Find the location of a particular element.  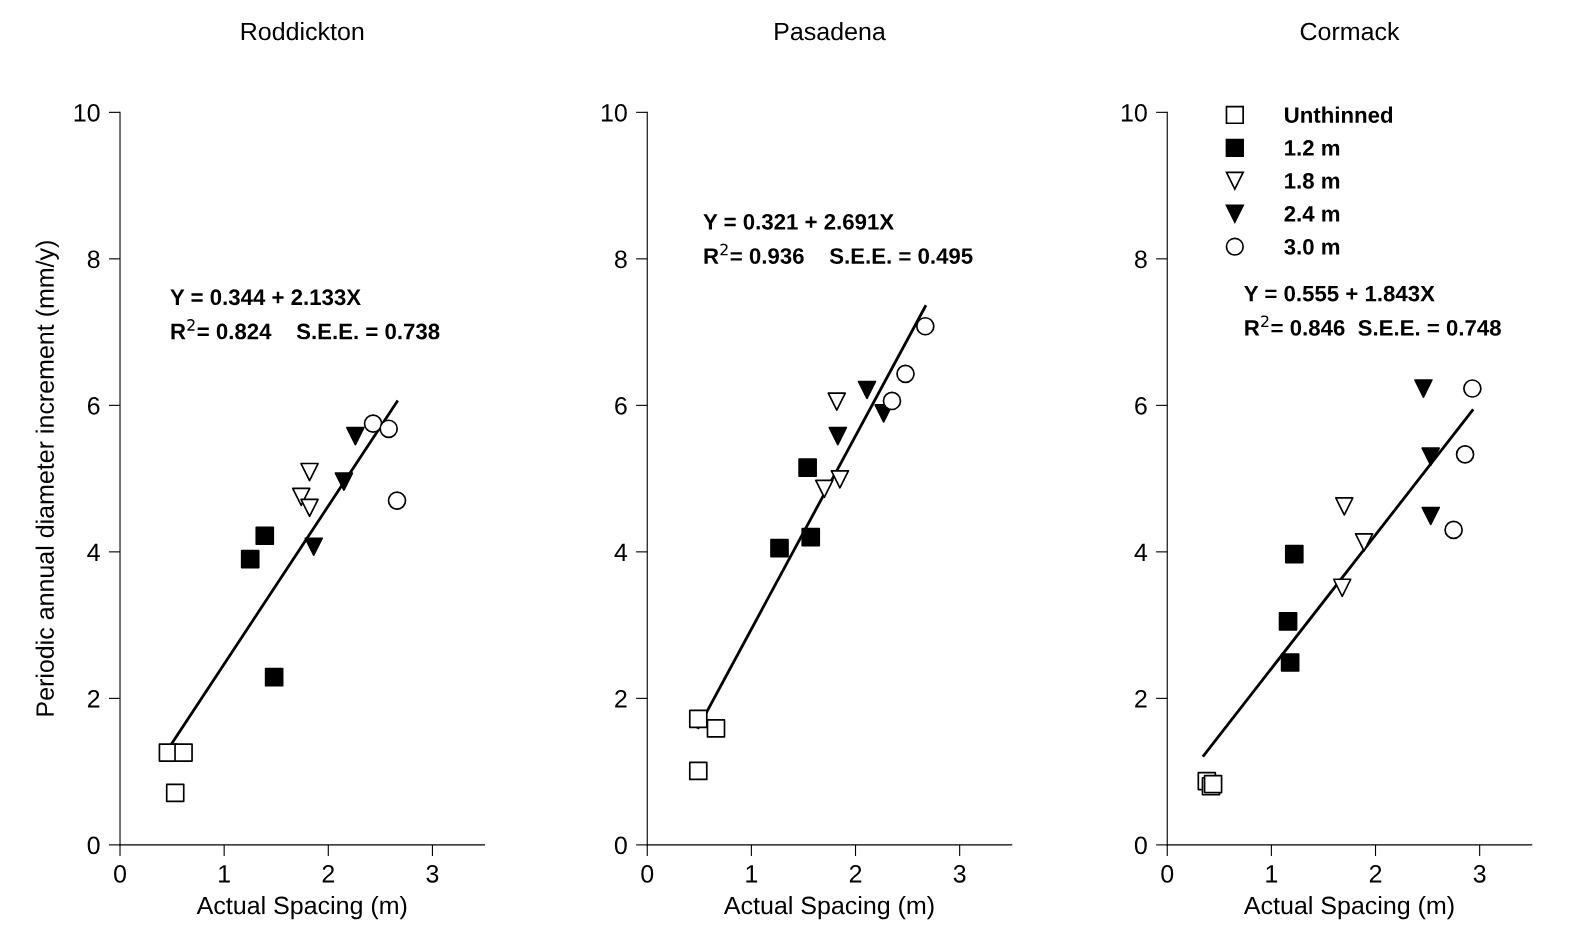

annotation: Y = 0.344 + 2.133X is located at coordinates (265, 297).